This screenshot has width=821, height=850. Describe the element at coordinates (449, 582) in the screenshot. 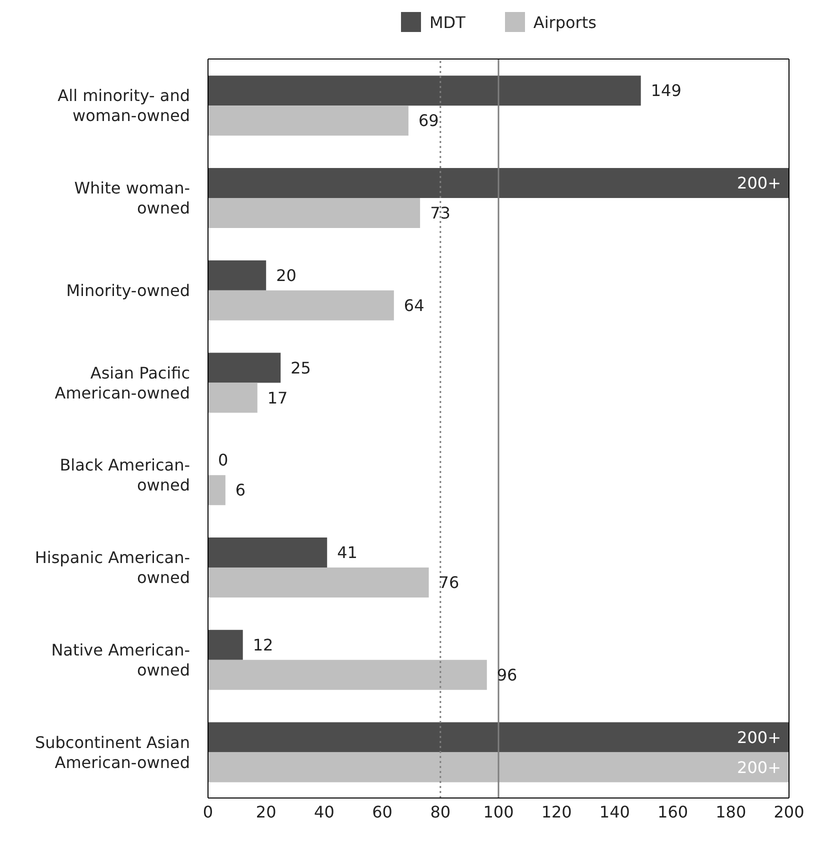

I see `data-label: 76` at that location.